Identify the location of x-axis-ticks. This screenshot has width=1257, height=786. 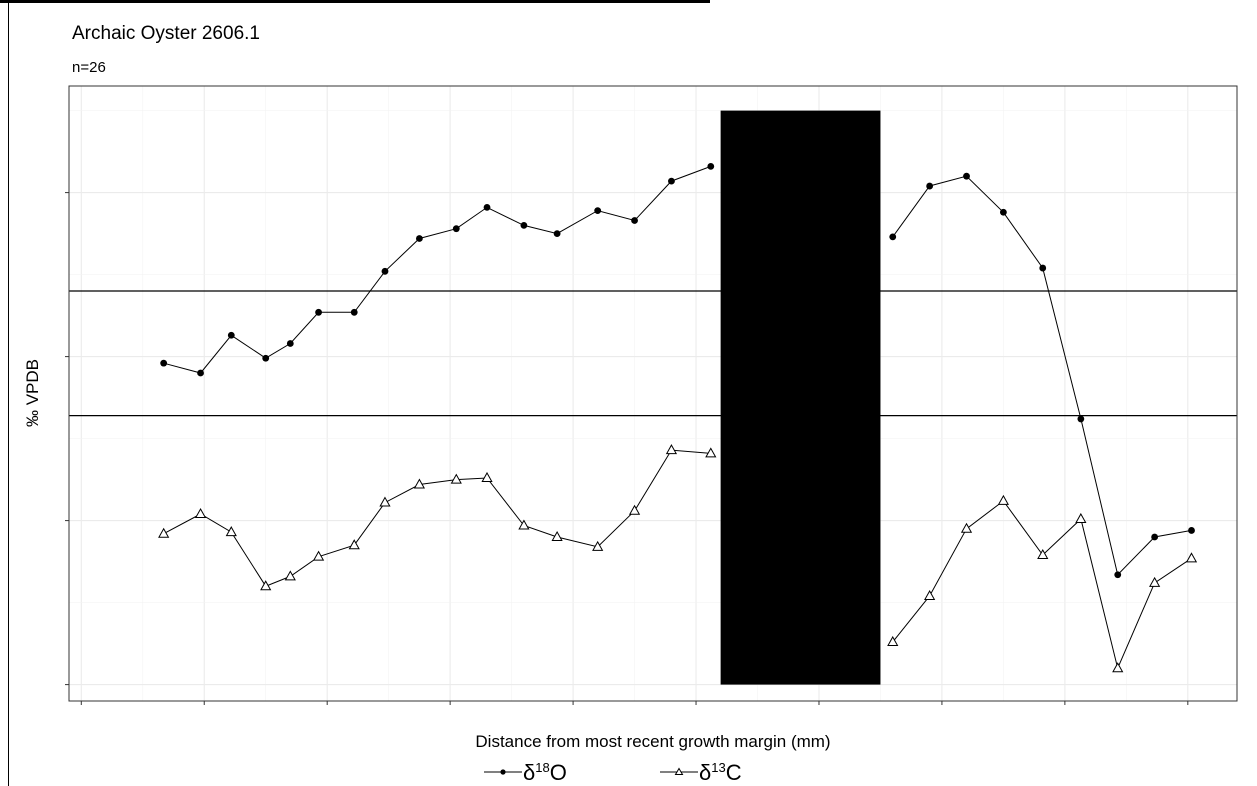
(634, 703).